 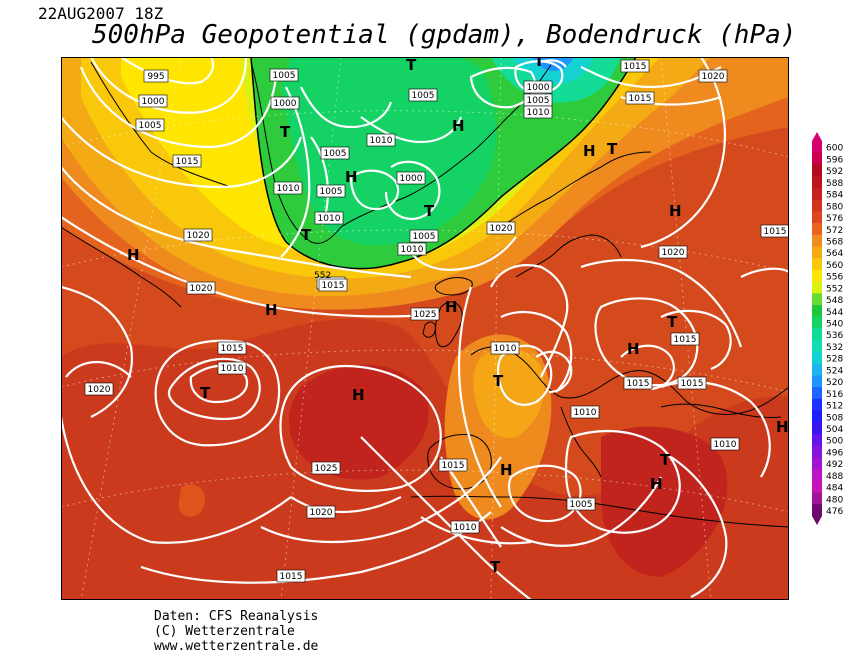 What do you see at coordinates (834, 231) in the screenshot?
I see `legend-label: 572` at bounding box center [834, 231].